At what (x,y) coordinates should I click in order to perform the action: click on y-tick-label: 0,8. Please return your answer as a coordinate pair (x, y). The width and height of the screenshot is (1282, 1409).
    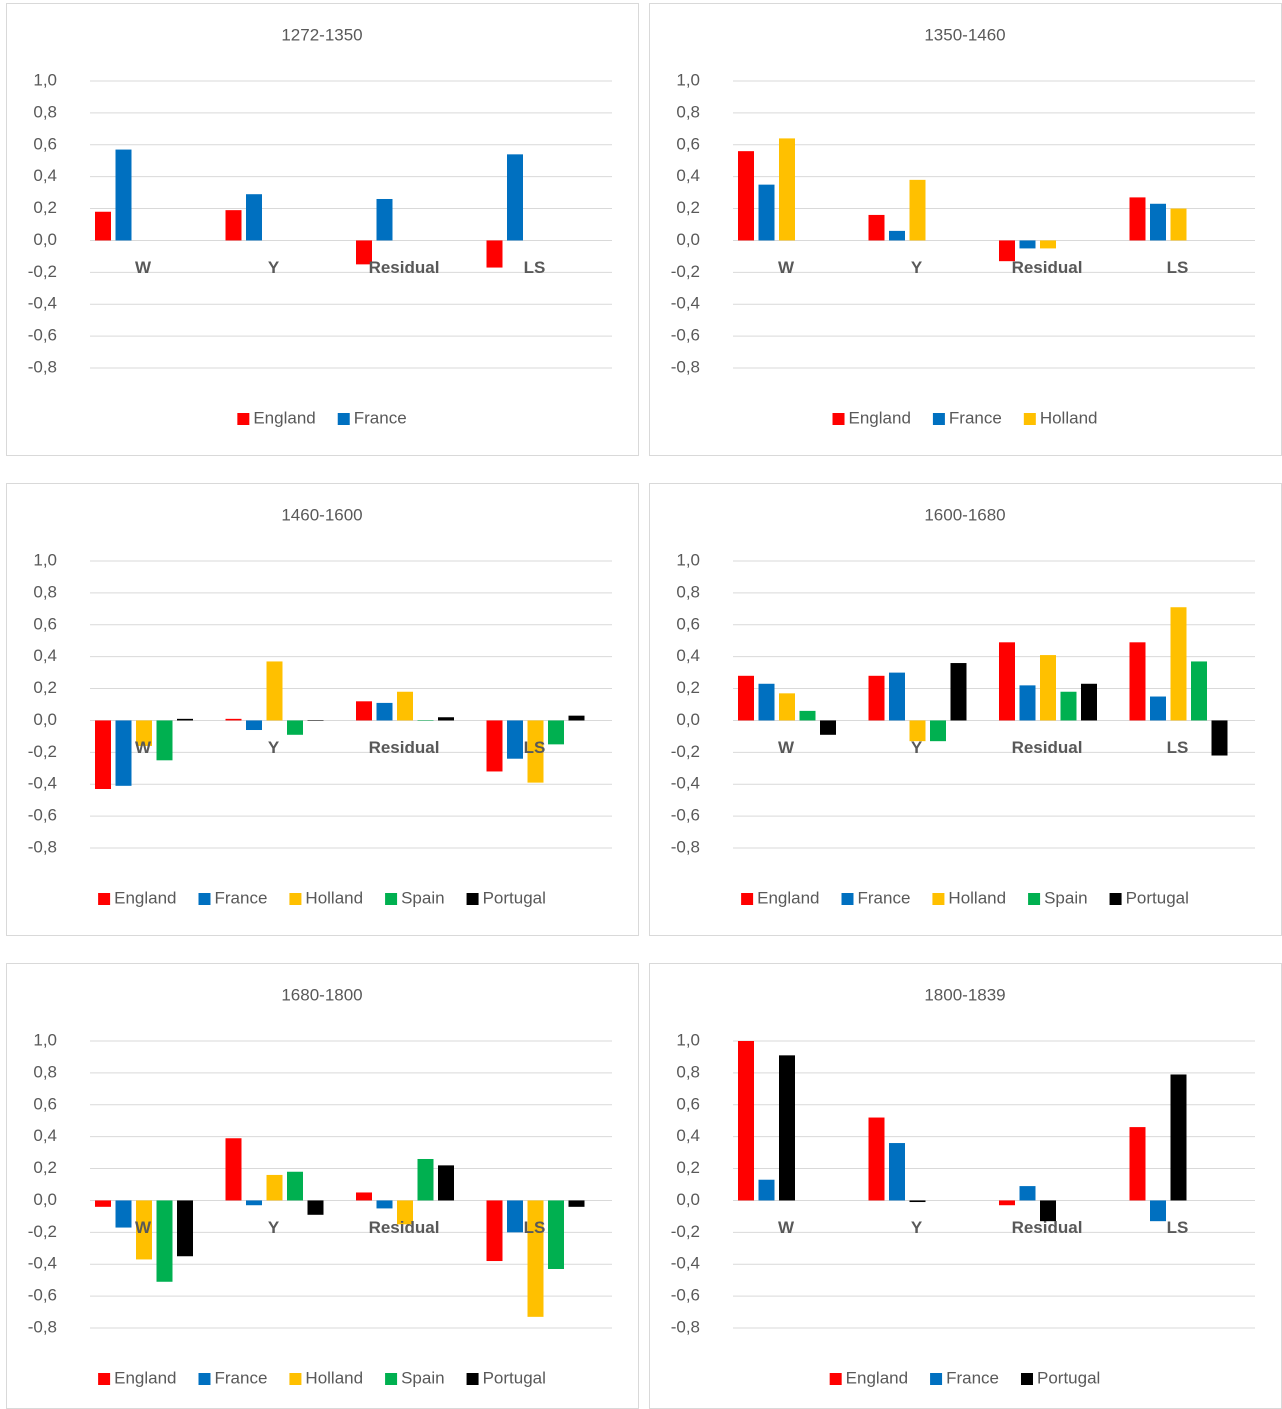
    Looking at the image, I should click on (45, 111).